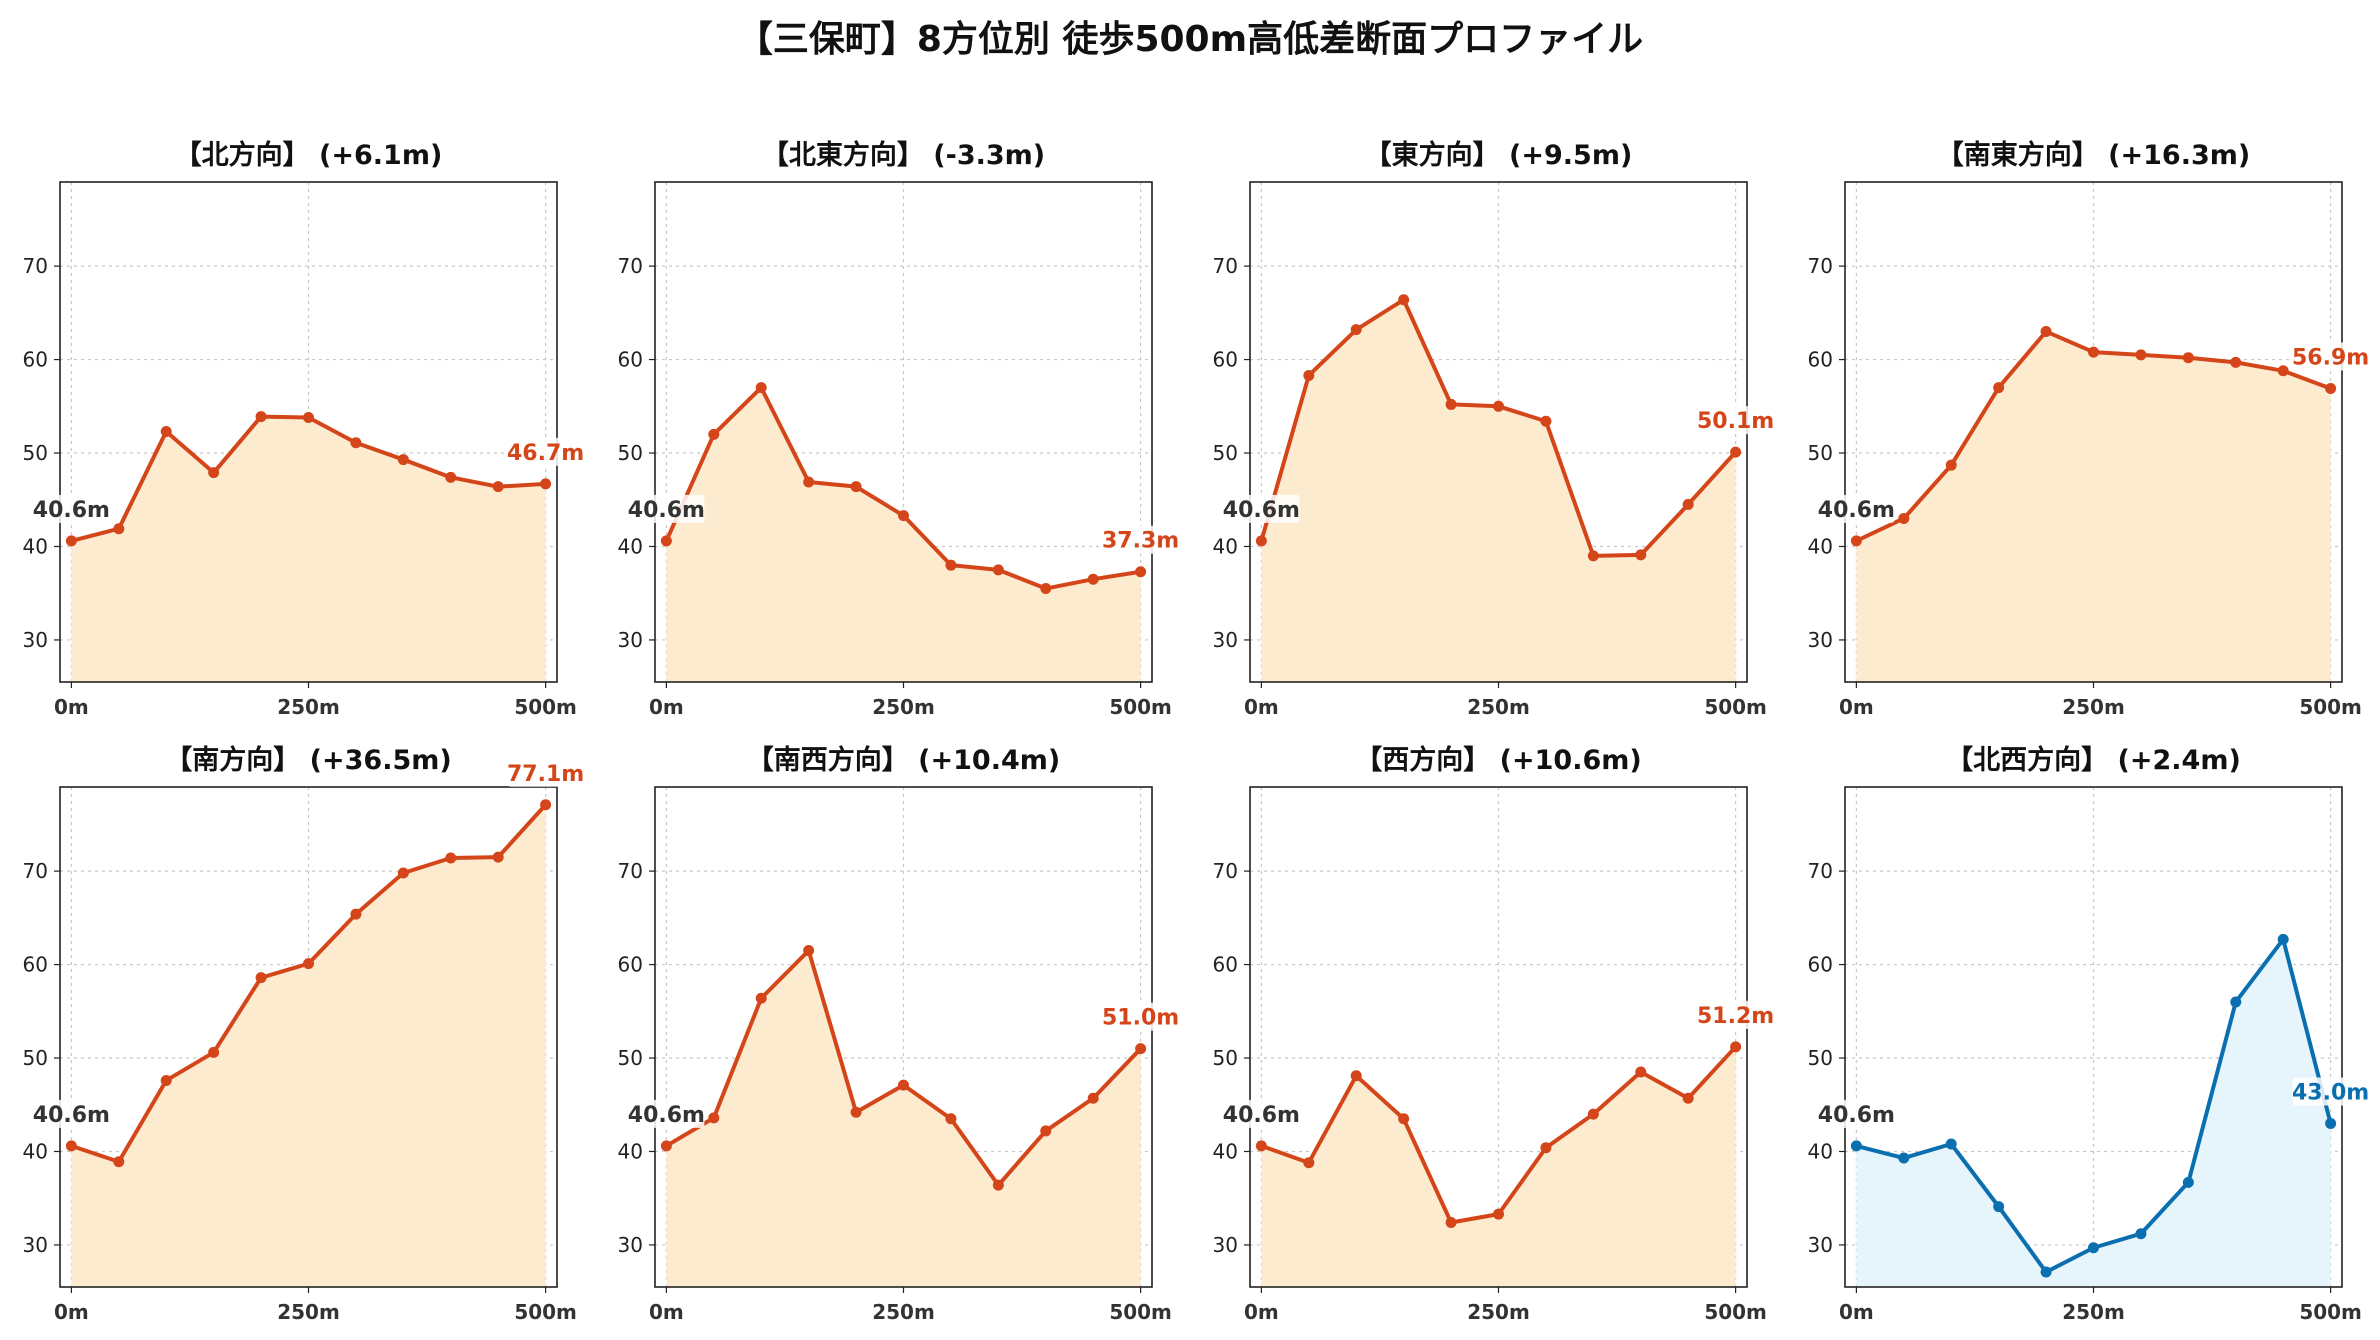  What do you see at coordinates (2093, 155) in the screenshot?
I see `subplot-title: 【南東方向】 (+16.3m)` at bounding box center [2093, 155].